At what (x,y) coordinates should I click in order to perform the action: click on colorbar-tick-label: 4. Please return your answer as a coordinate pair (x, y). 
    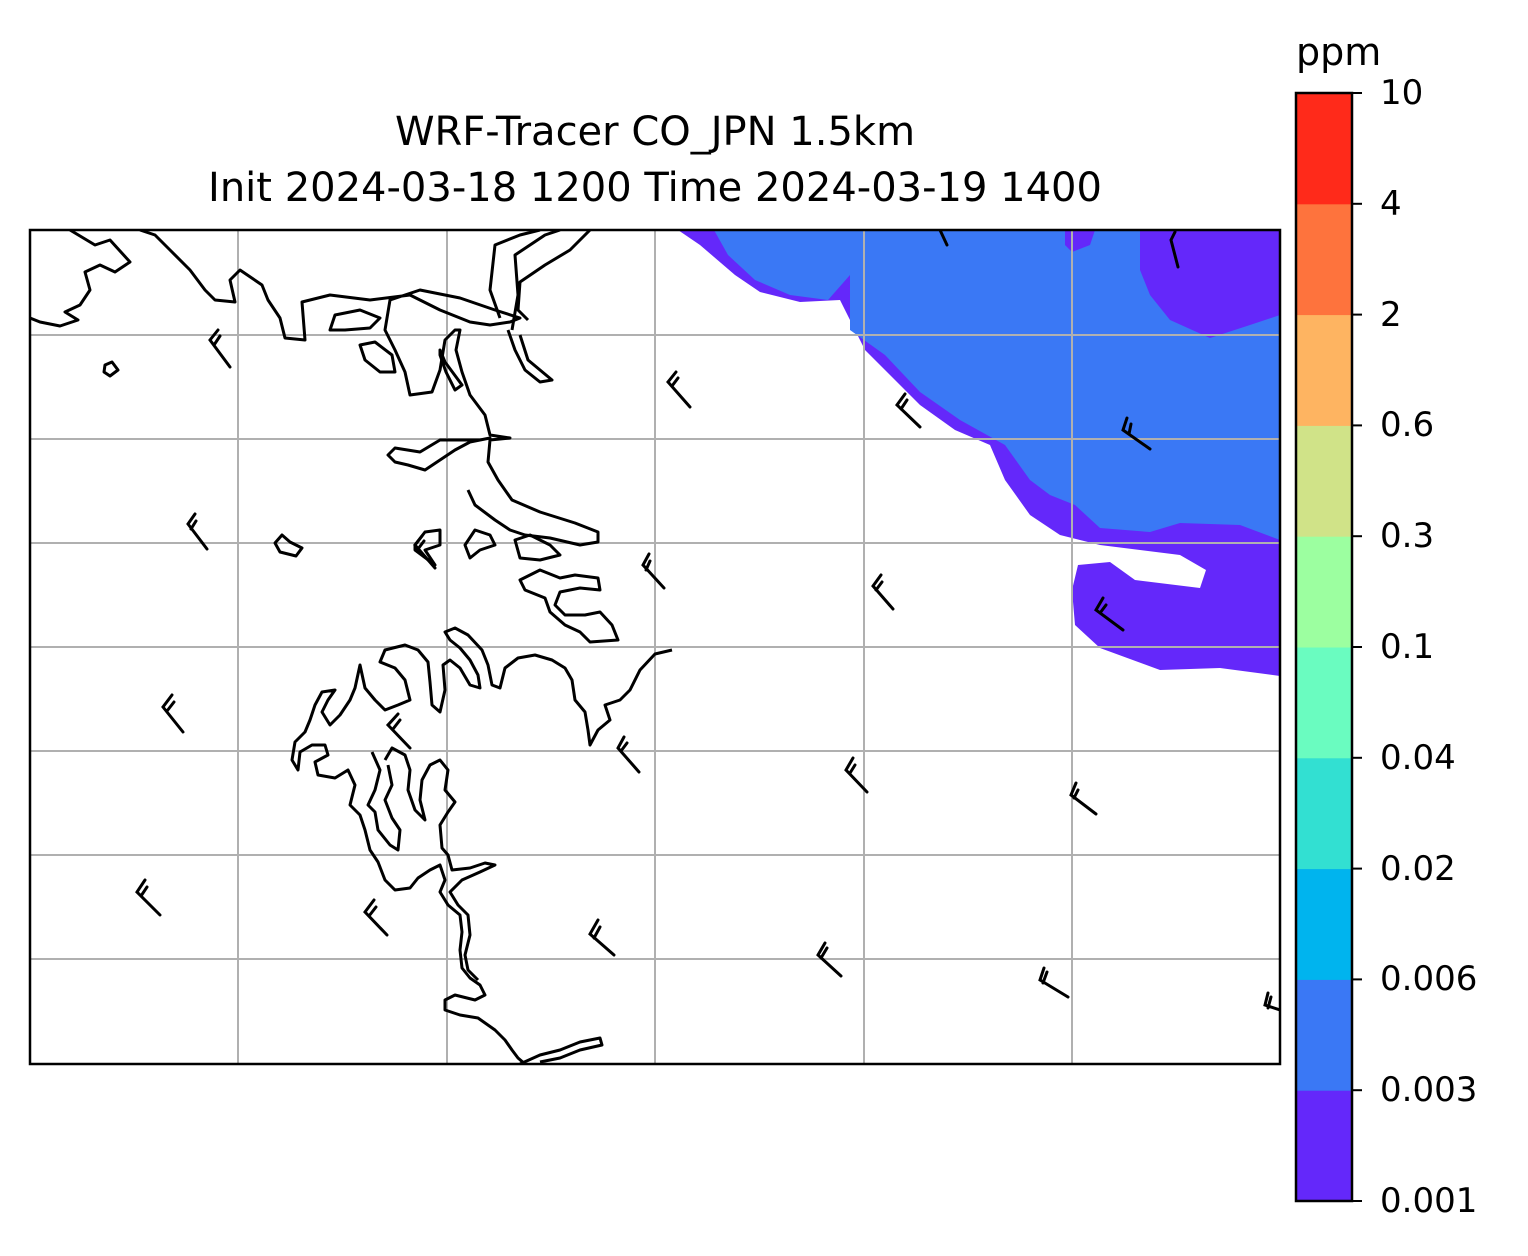
    Looking at the image, I should click on (1391, 203).